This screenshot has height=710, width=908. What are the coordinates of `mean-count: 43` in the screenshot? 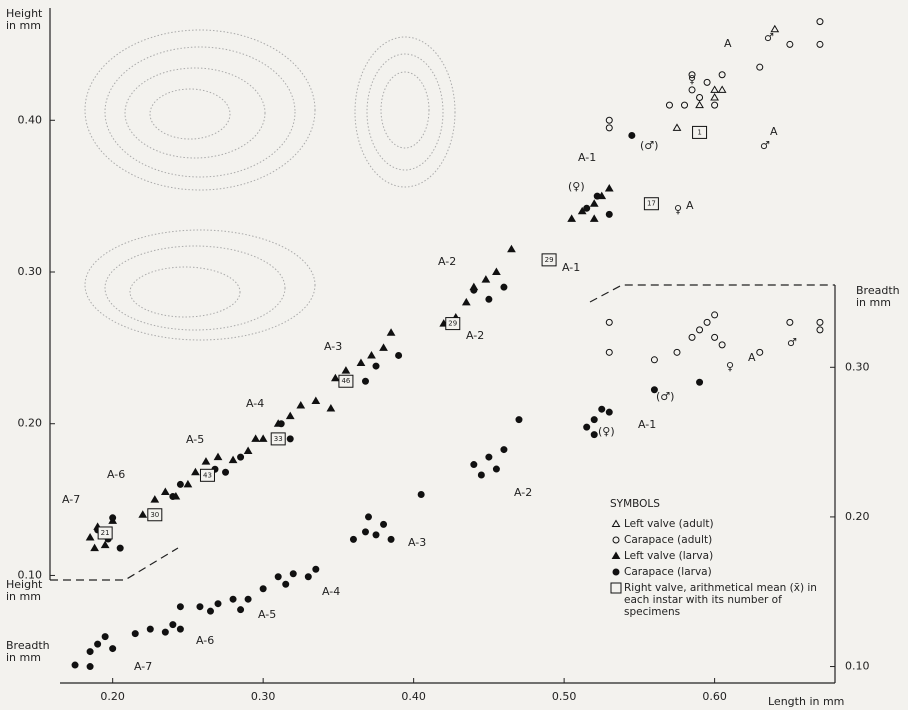 It's located at (207, 475).